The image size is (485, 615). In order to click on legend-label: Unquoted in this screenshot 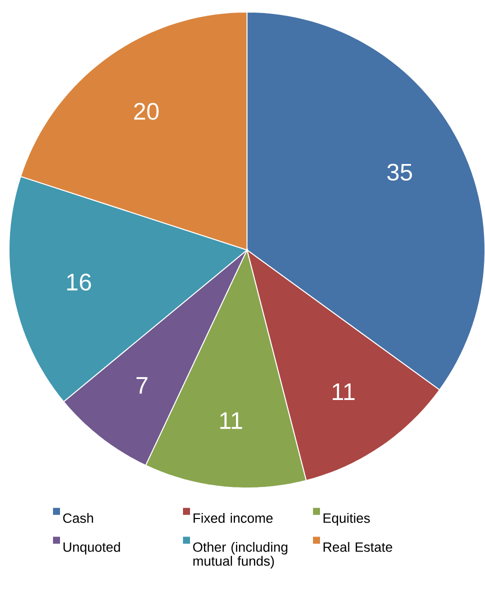, I will do `click(91, 548)`.